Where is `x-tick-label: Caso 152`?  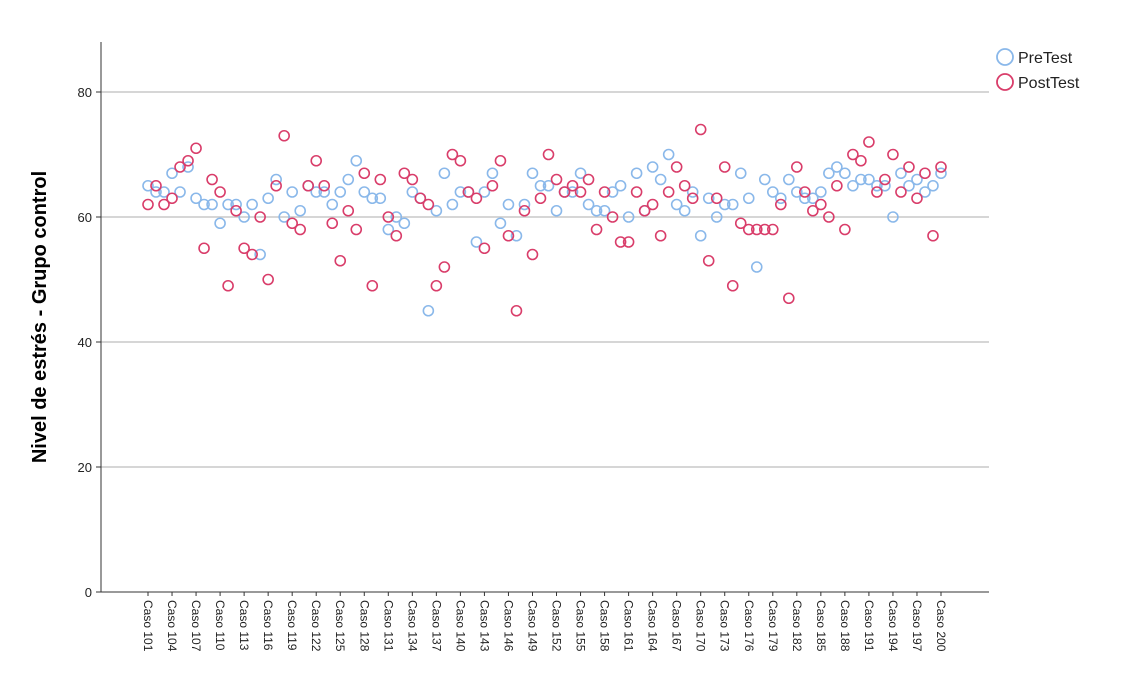 x-tick-label: Caso 152 is located at coordinates (557, 626).